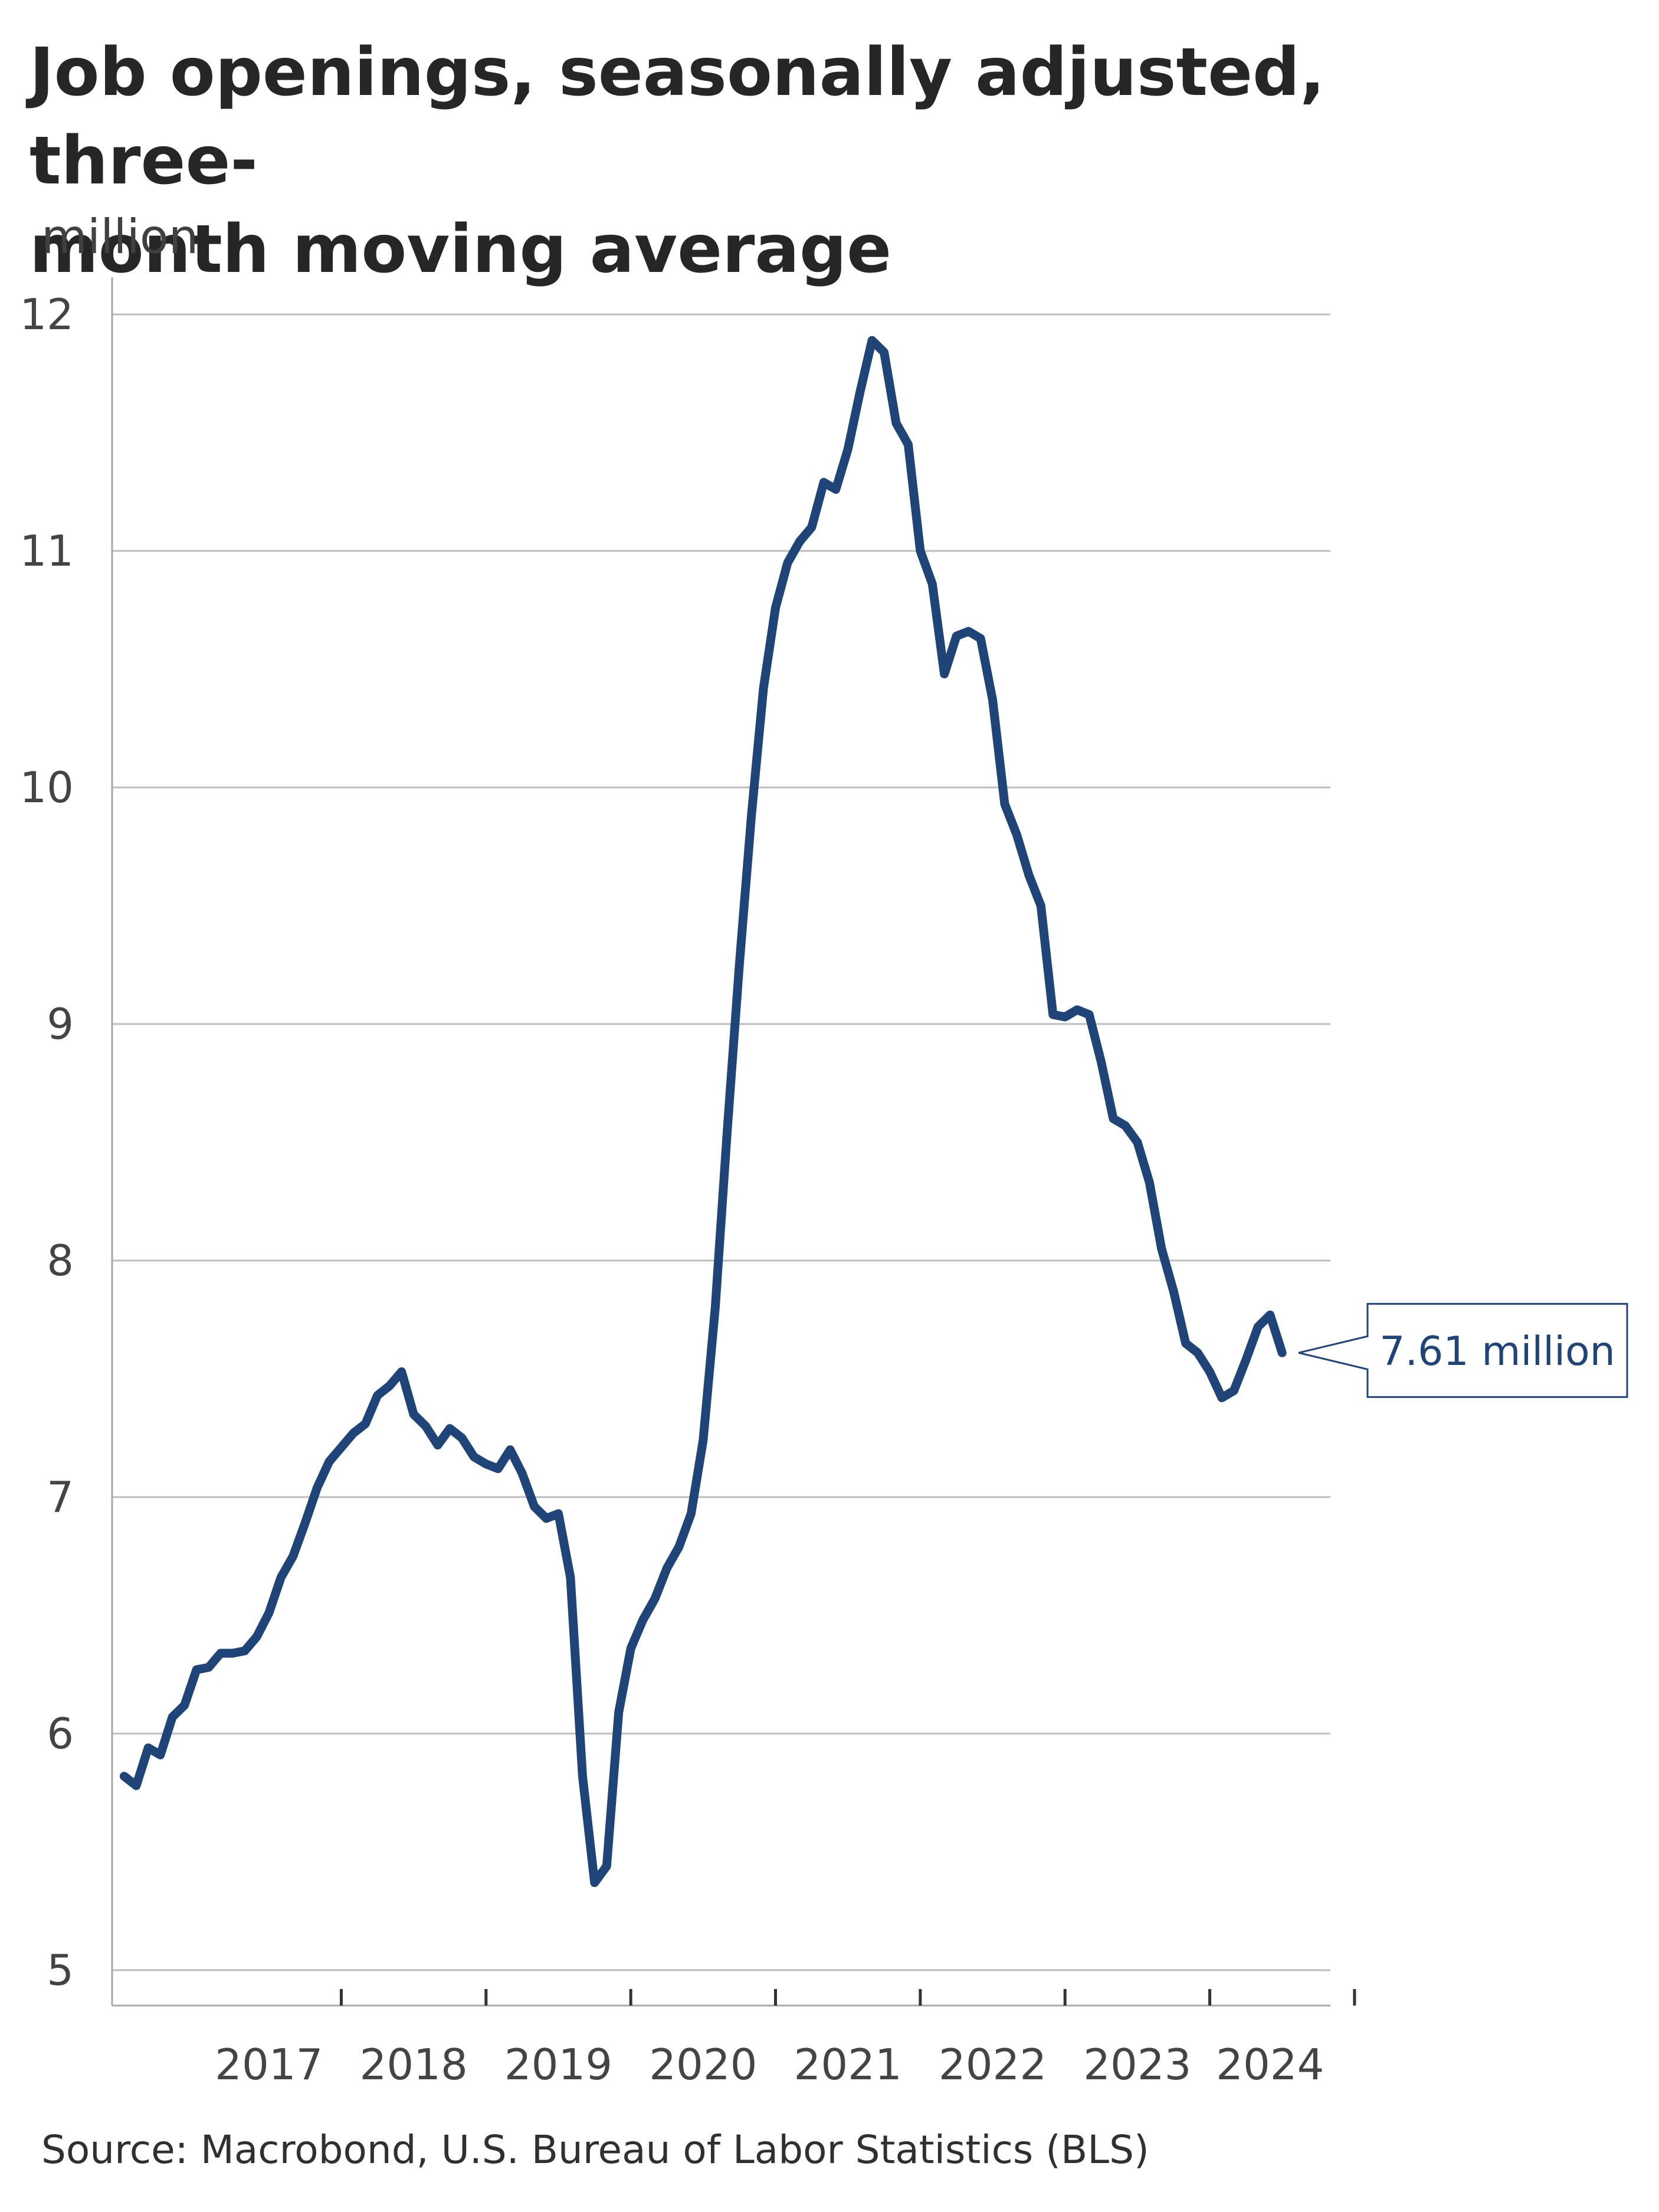 This screenshot has height=2212, width=1659. What do you see at coordinates (269, 2064) in the screenshot?
I see `x-tick-label-2017: 2017` at bounding box center [269, 2064].